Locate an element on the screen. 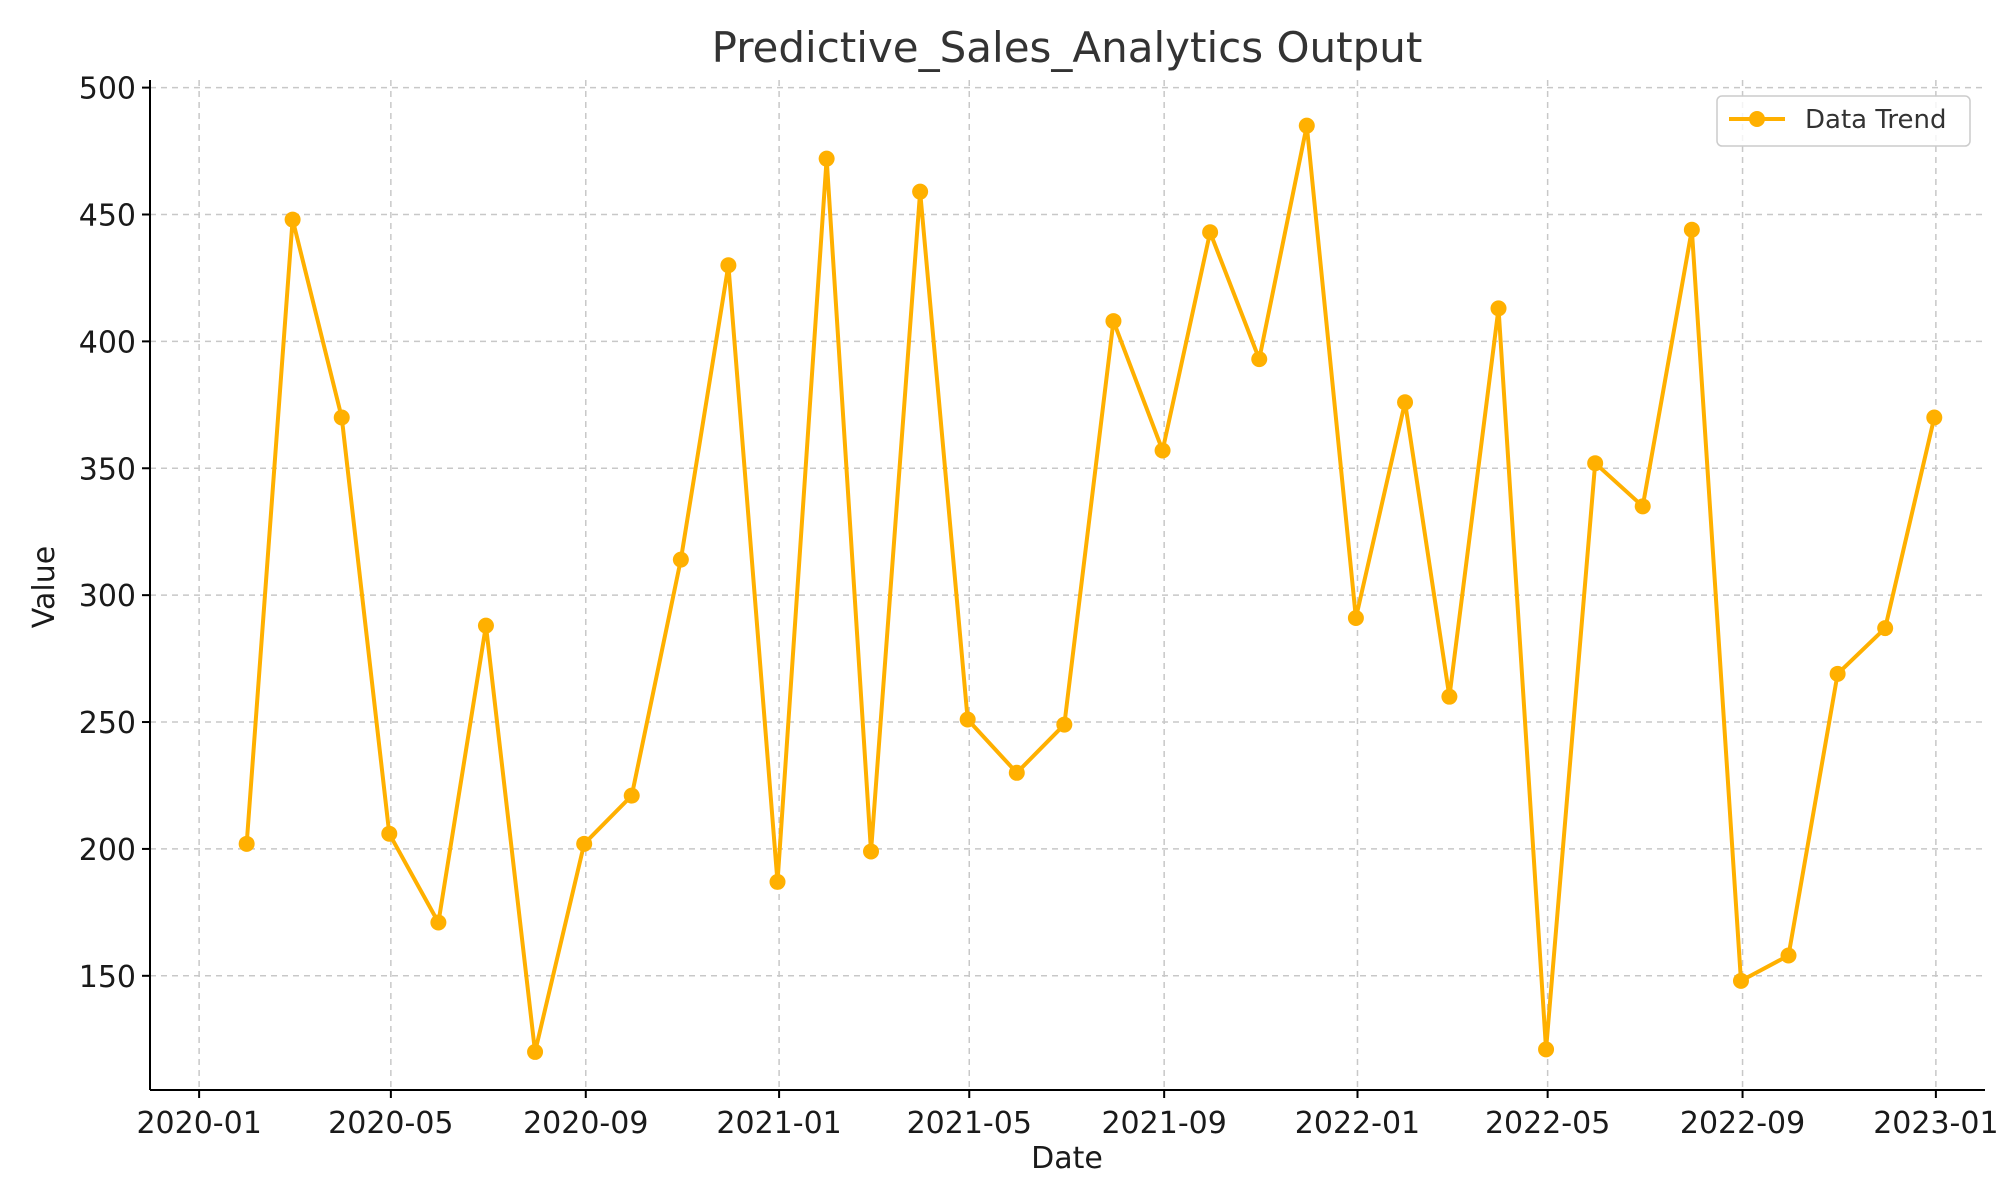 The image size is (2000, 1200). y-tick-label: 350 is located at coordinates (107, 469).